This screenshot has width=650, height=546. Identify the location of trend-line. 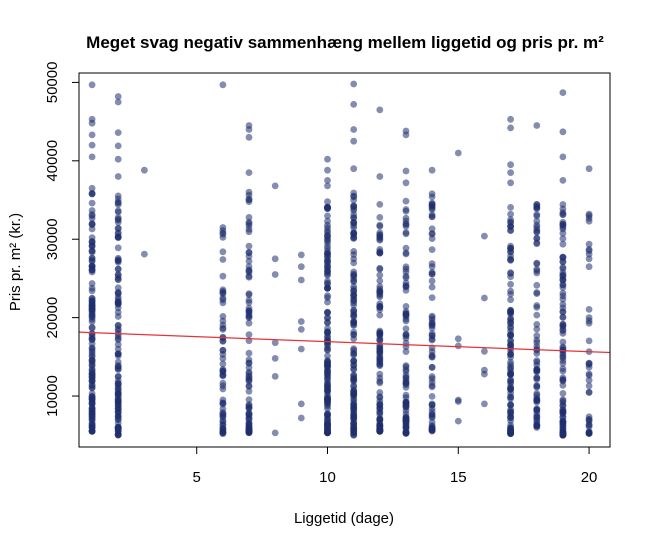
(344, 342).